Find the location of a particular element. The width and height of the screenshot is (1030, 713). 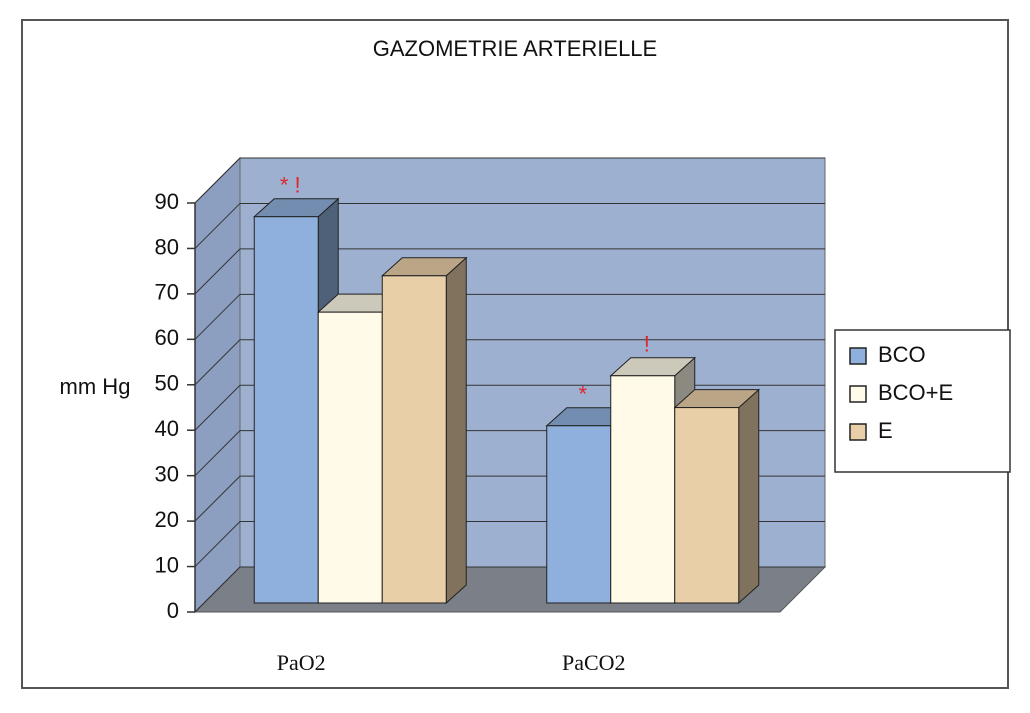

x-tick-label: PaO2 is located at coordinates (301, 662).